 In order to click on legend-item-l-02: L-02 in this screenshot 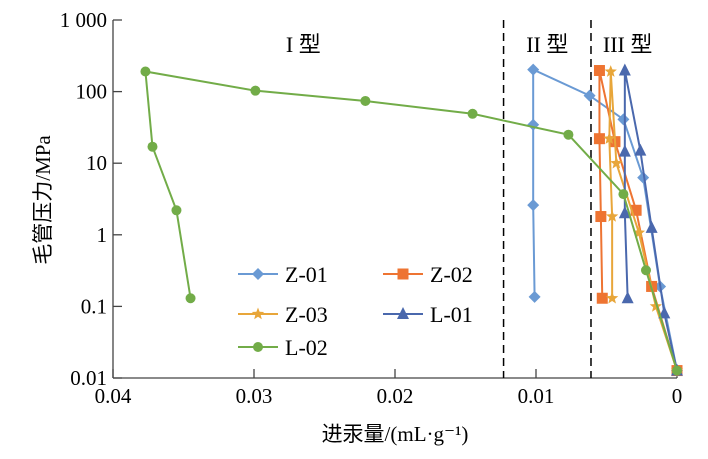, I will do `click(283, 347)`.